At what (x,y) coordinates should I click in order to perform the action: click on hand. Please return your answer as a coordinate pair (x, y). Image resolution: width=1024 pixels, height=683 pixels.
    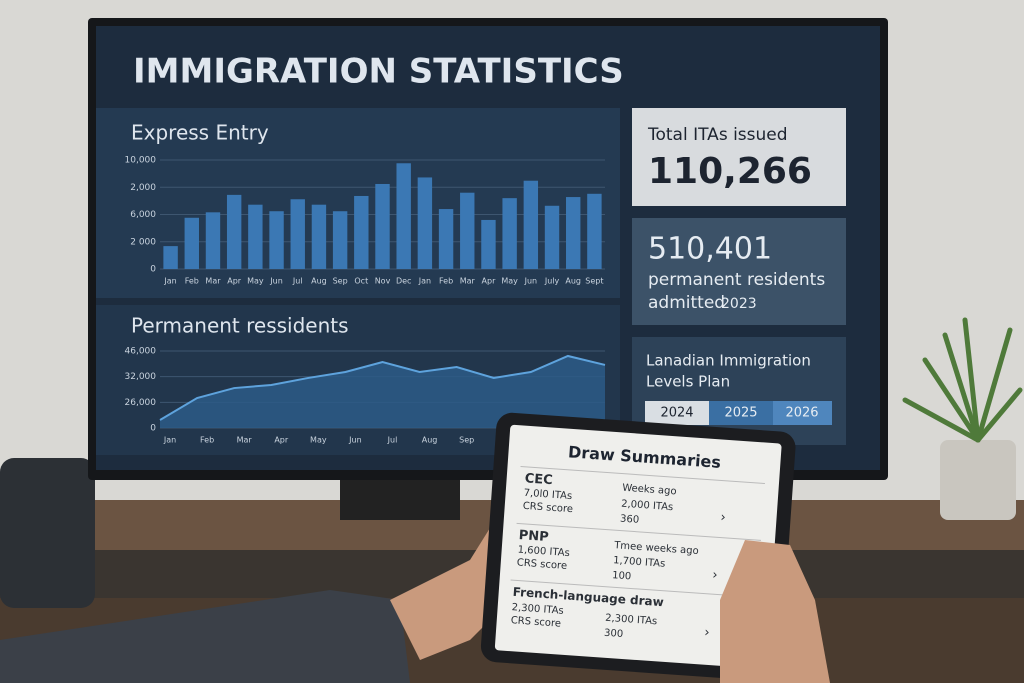
    Looking at the image, I should click on (775, 611).